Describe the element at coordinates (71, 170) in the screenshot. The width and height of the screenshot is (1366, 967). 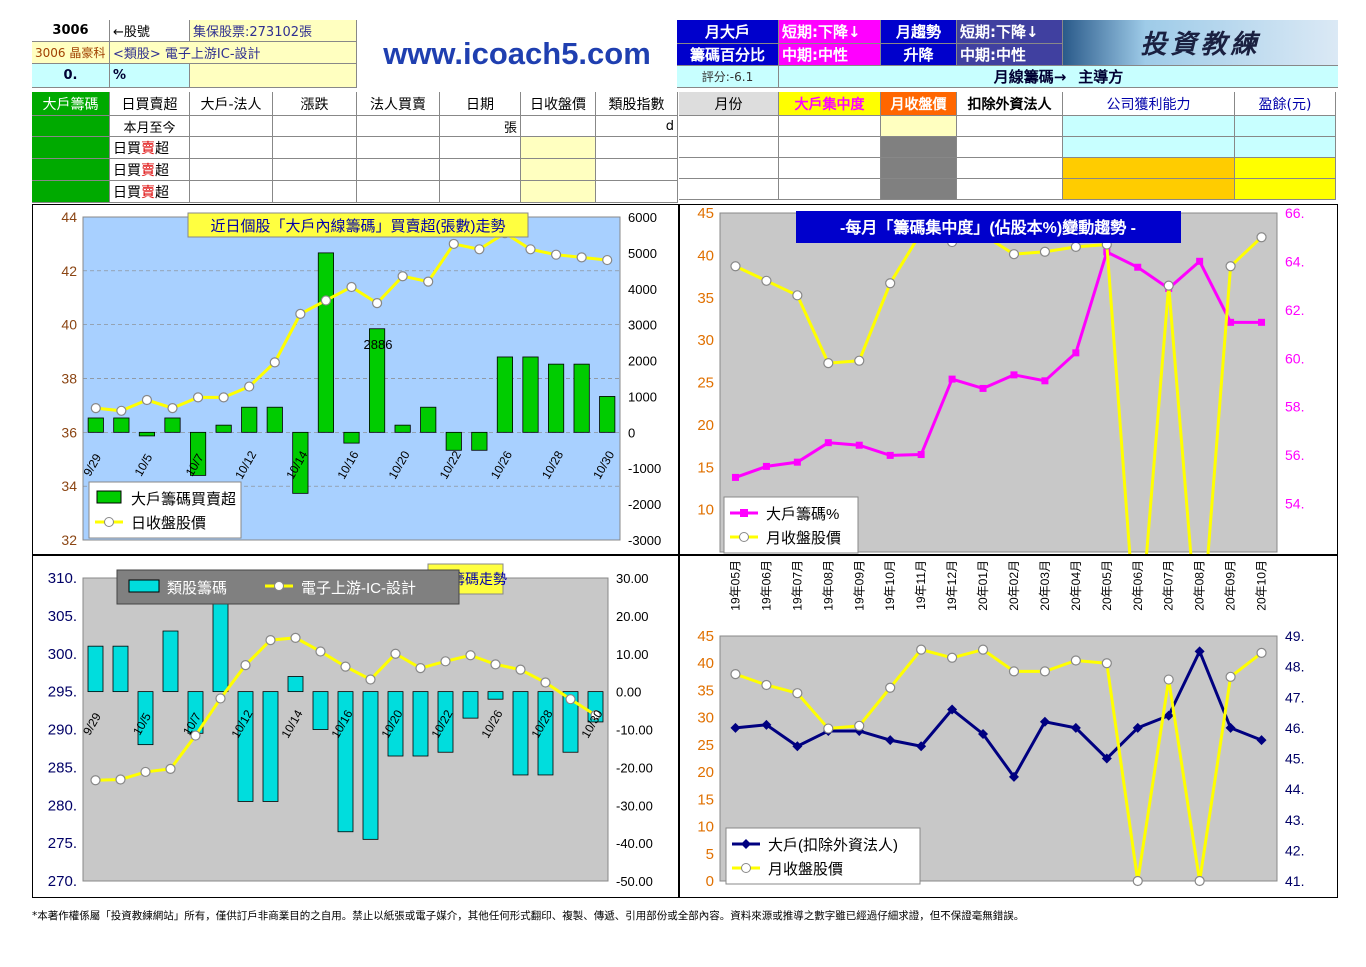
I see `big-holder-cell` at that location.